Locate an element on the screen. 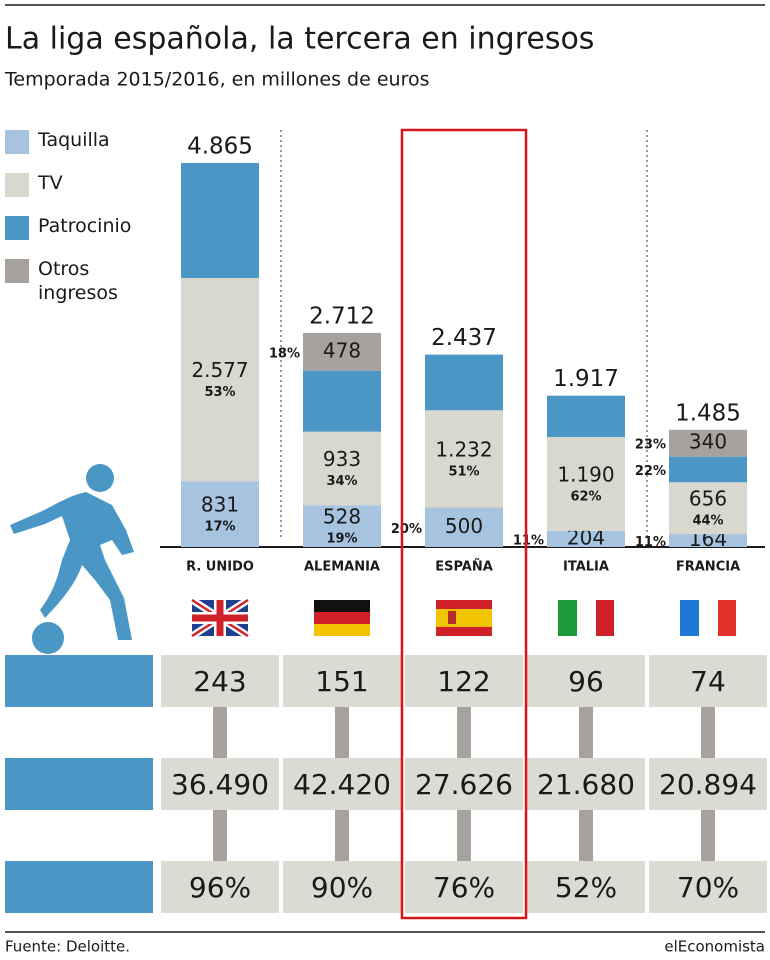 This screenshot has width=770, height=960. flags is located at coordinates (463, 618).